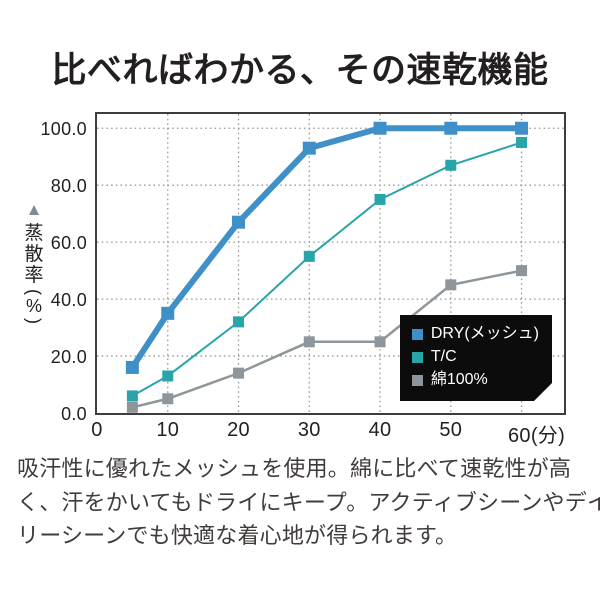 The image size is (600, 600). I want to click on triangle-up-icon: ▲, so click(34, 209).